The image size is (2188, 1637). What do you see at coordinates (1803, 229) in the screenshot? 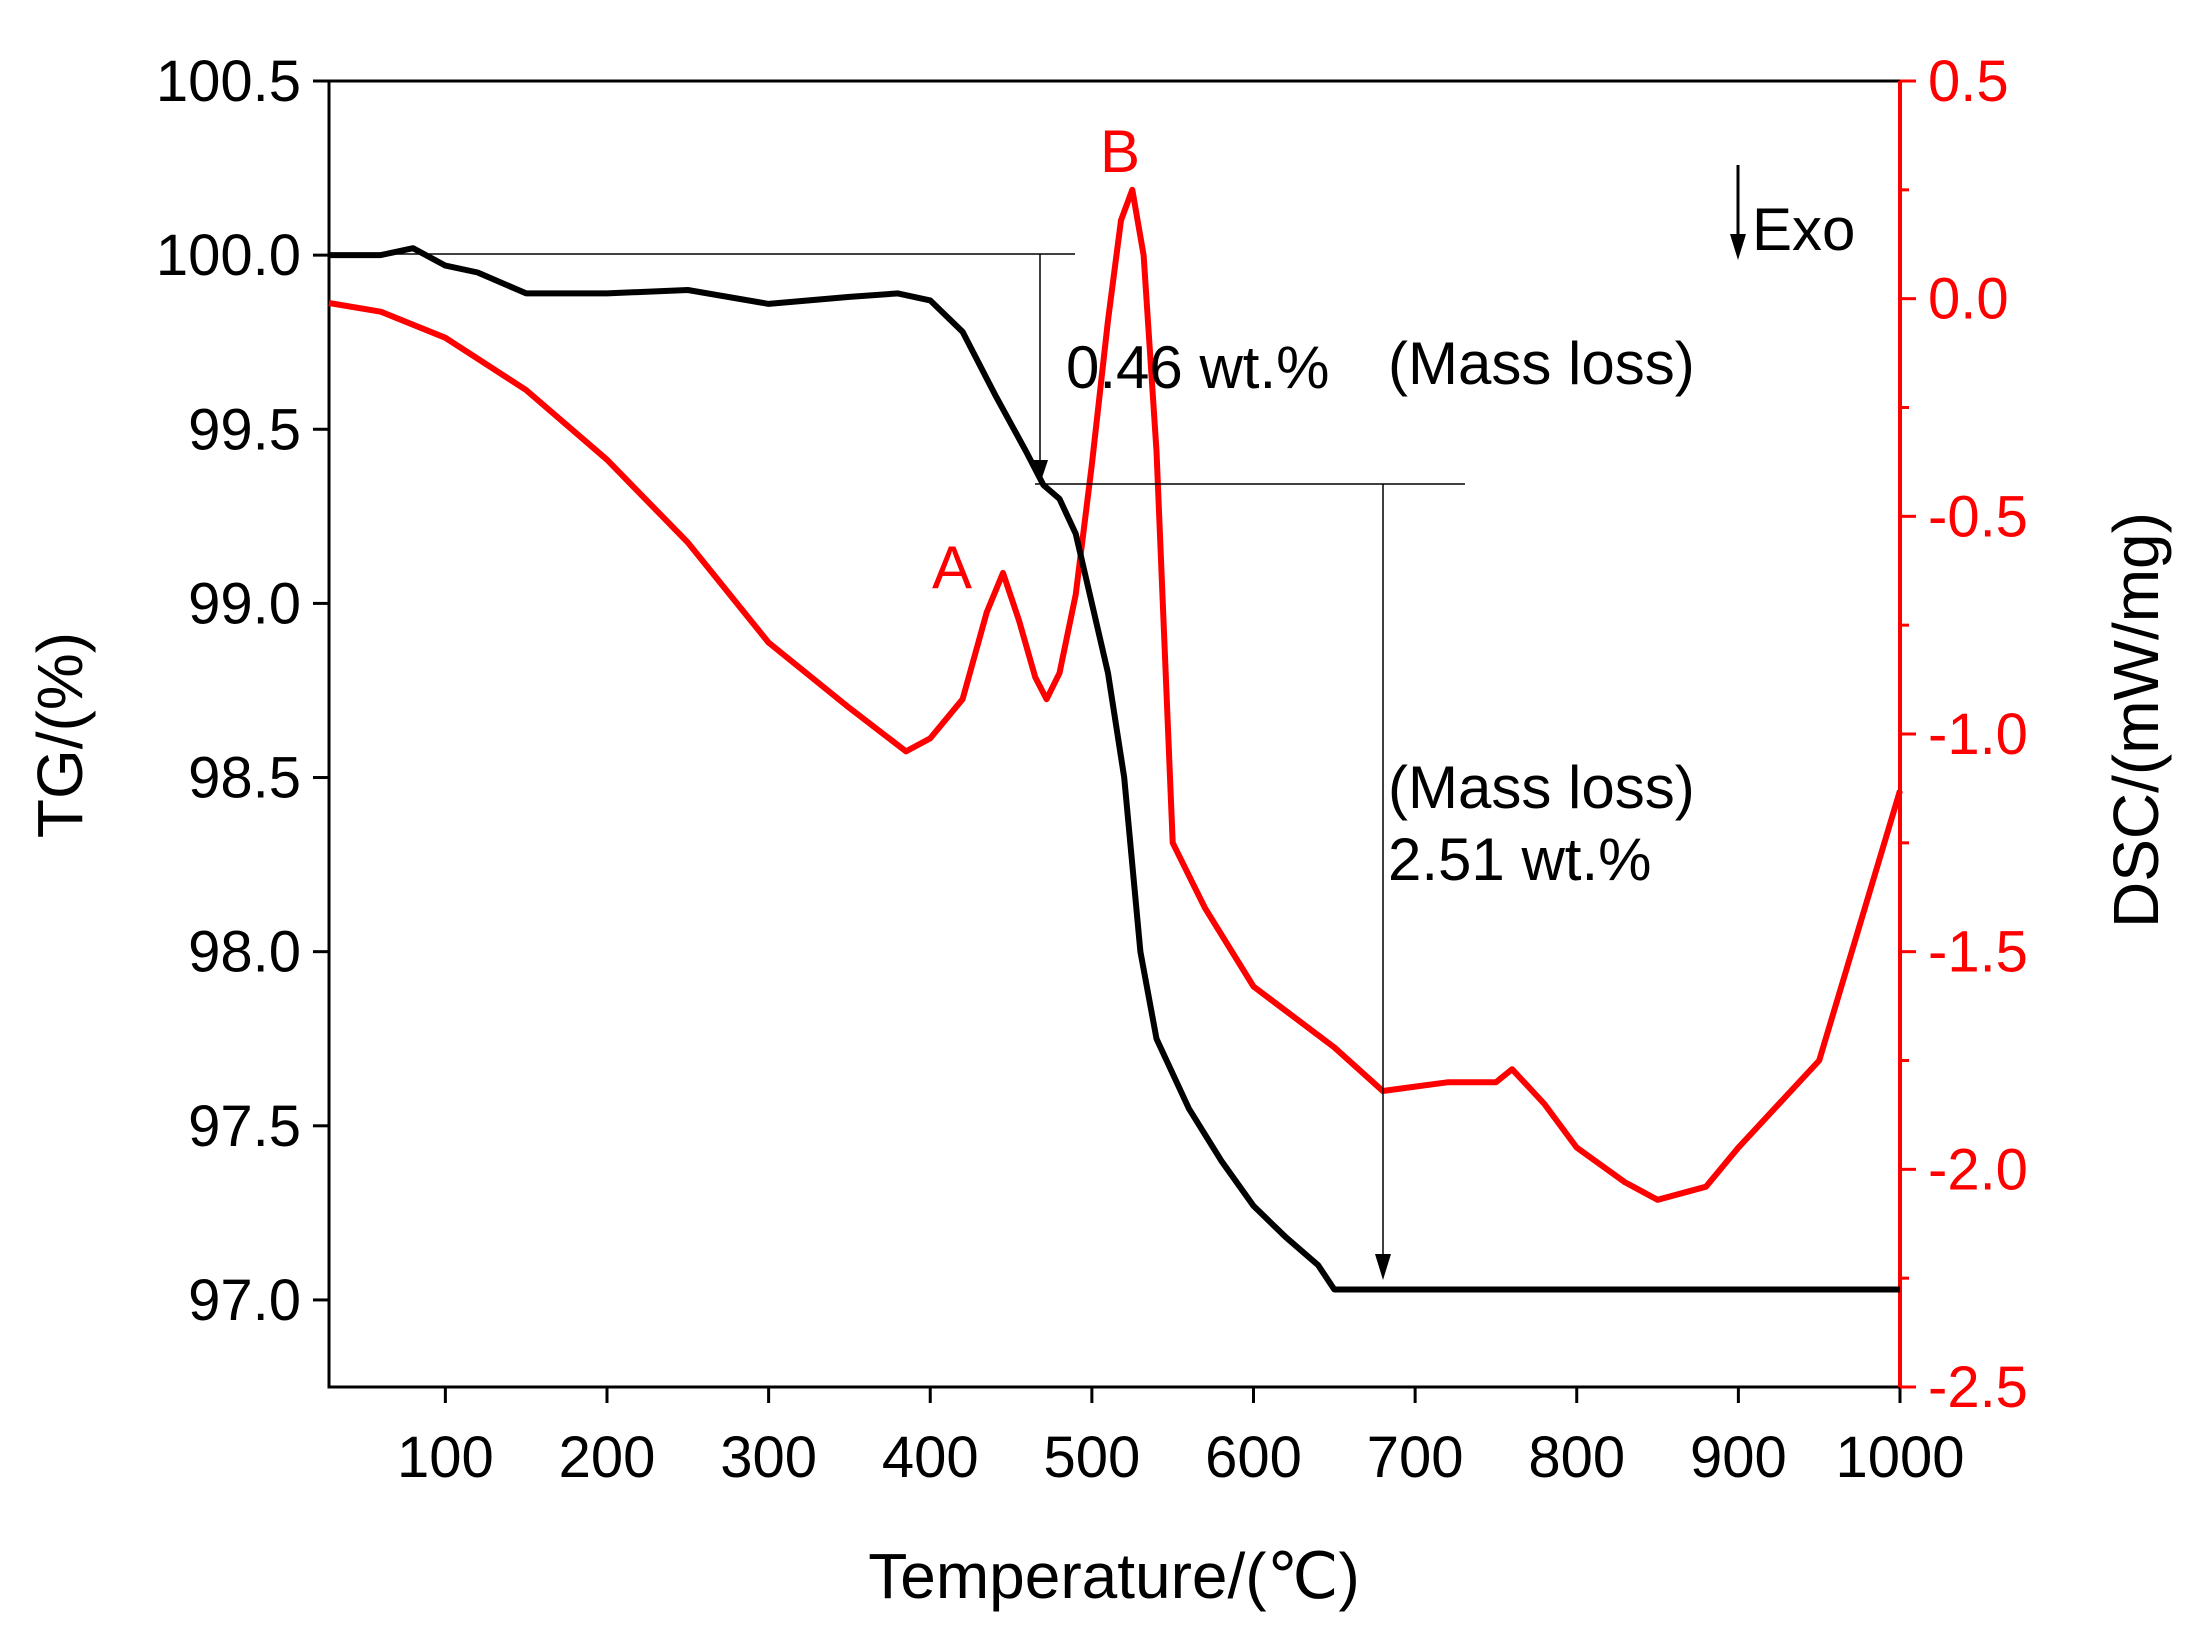
I see `exo-label: Exo` at bounding box center [1803, 229].